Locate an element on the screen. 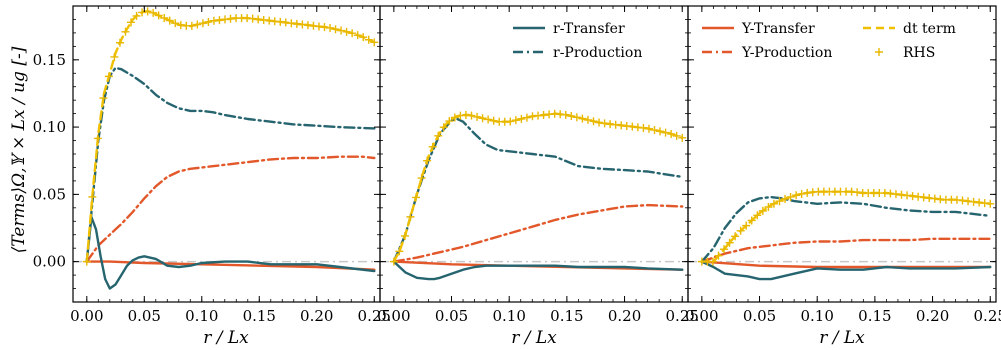 Image resolution: width=1001 pixels, height=350 pixels. panel-2-xtick-label-2: 0.10 is located at coordinates (508, 316).